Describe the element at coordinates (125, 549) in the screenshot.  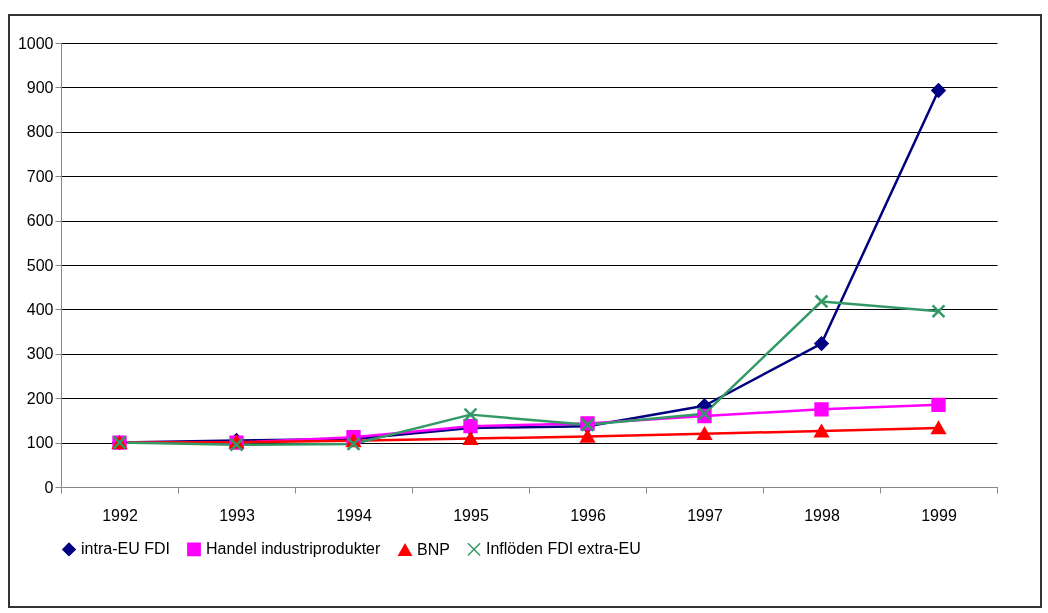
I see `legend-label: intra-EU FDI` at that location.